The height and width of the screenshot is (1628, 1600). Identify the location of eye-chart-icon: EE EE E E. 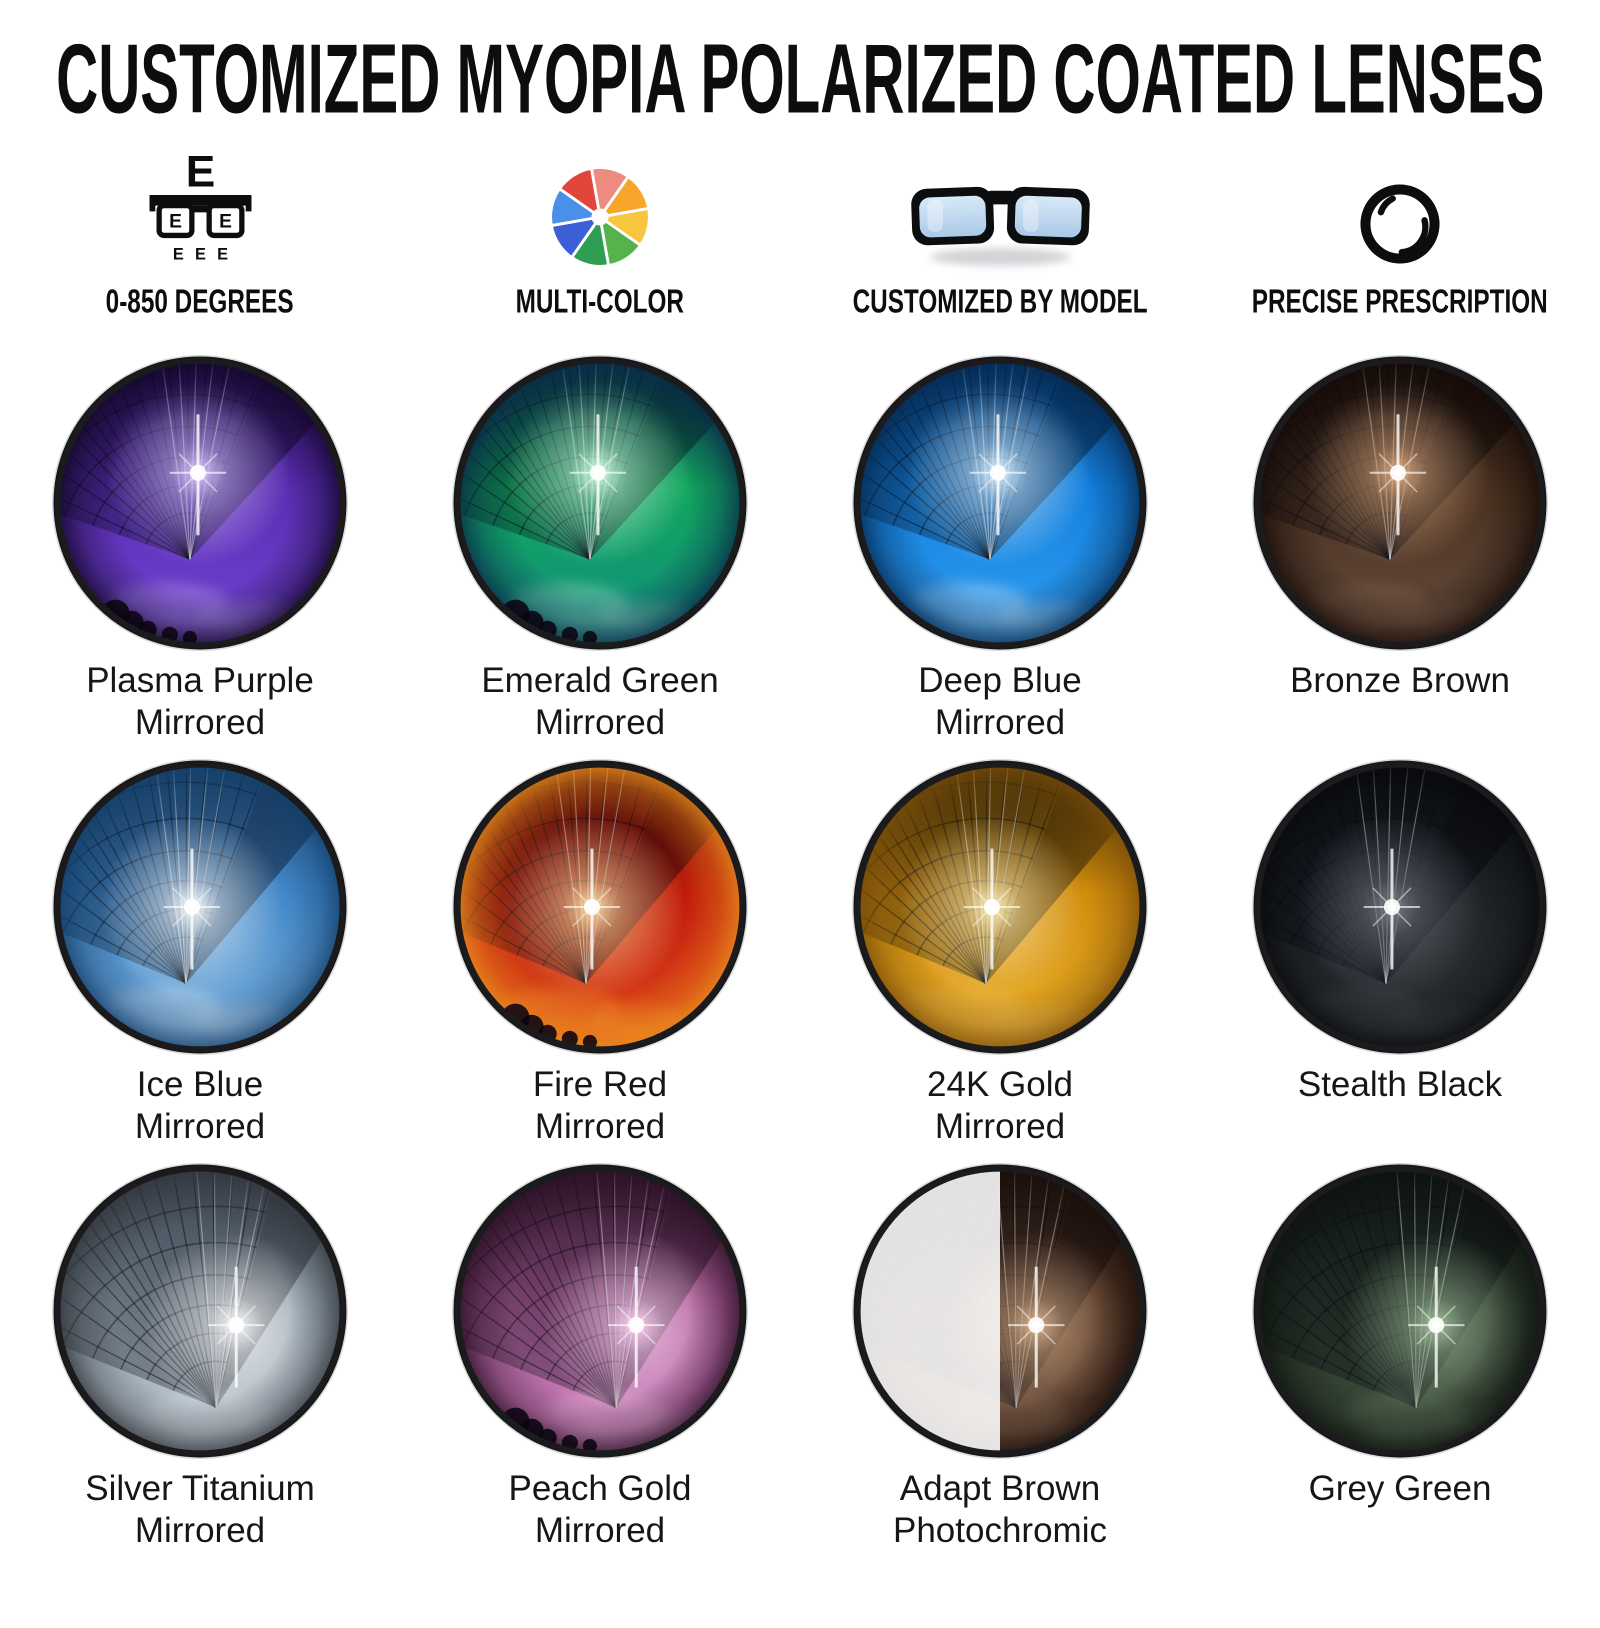
(200, 205).